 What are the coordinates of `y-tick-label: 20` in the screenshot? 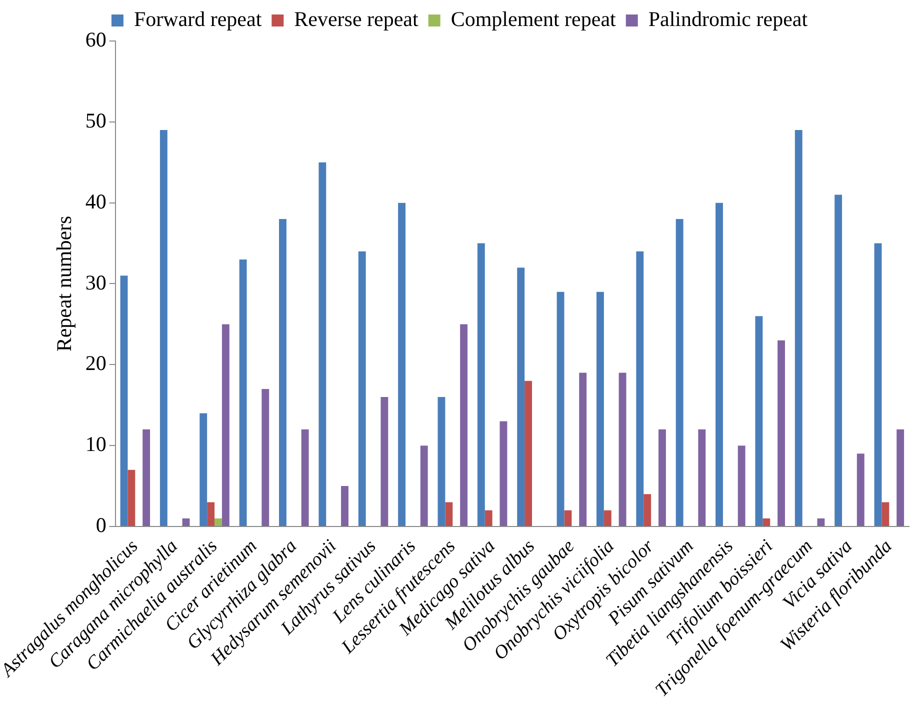 It's located at (95, 363).